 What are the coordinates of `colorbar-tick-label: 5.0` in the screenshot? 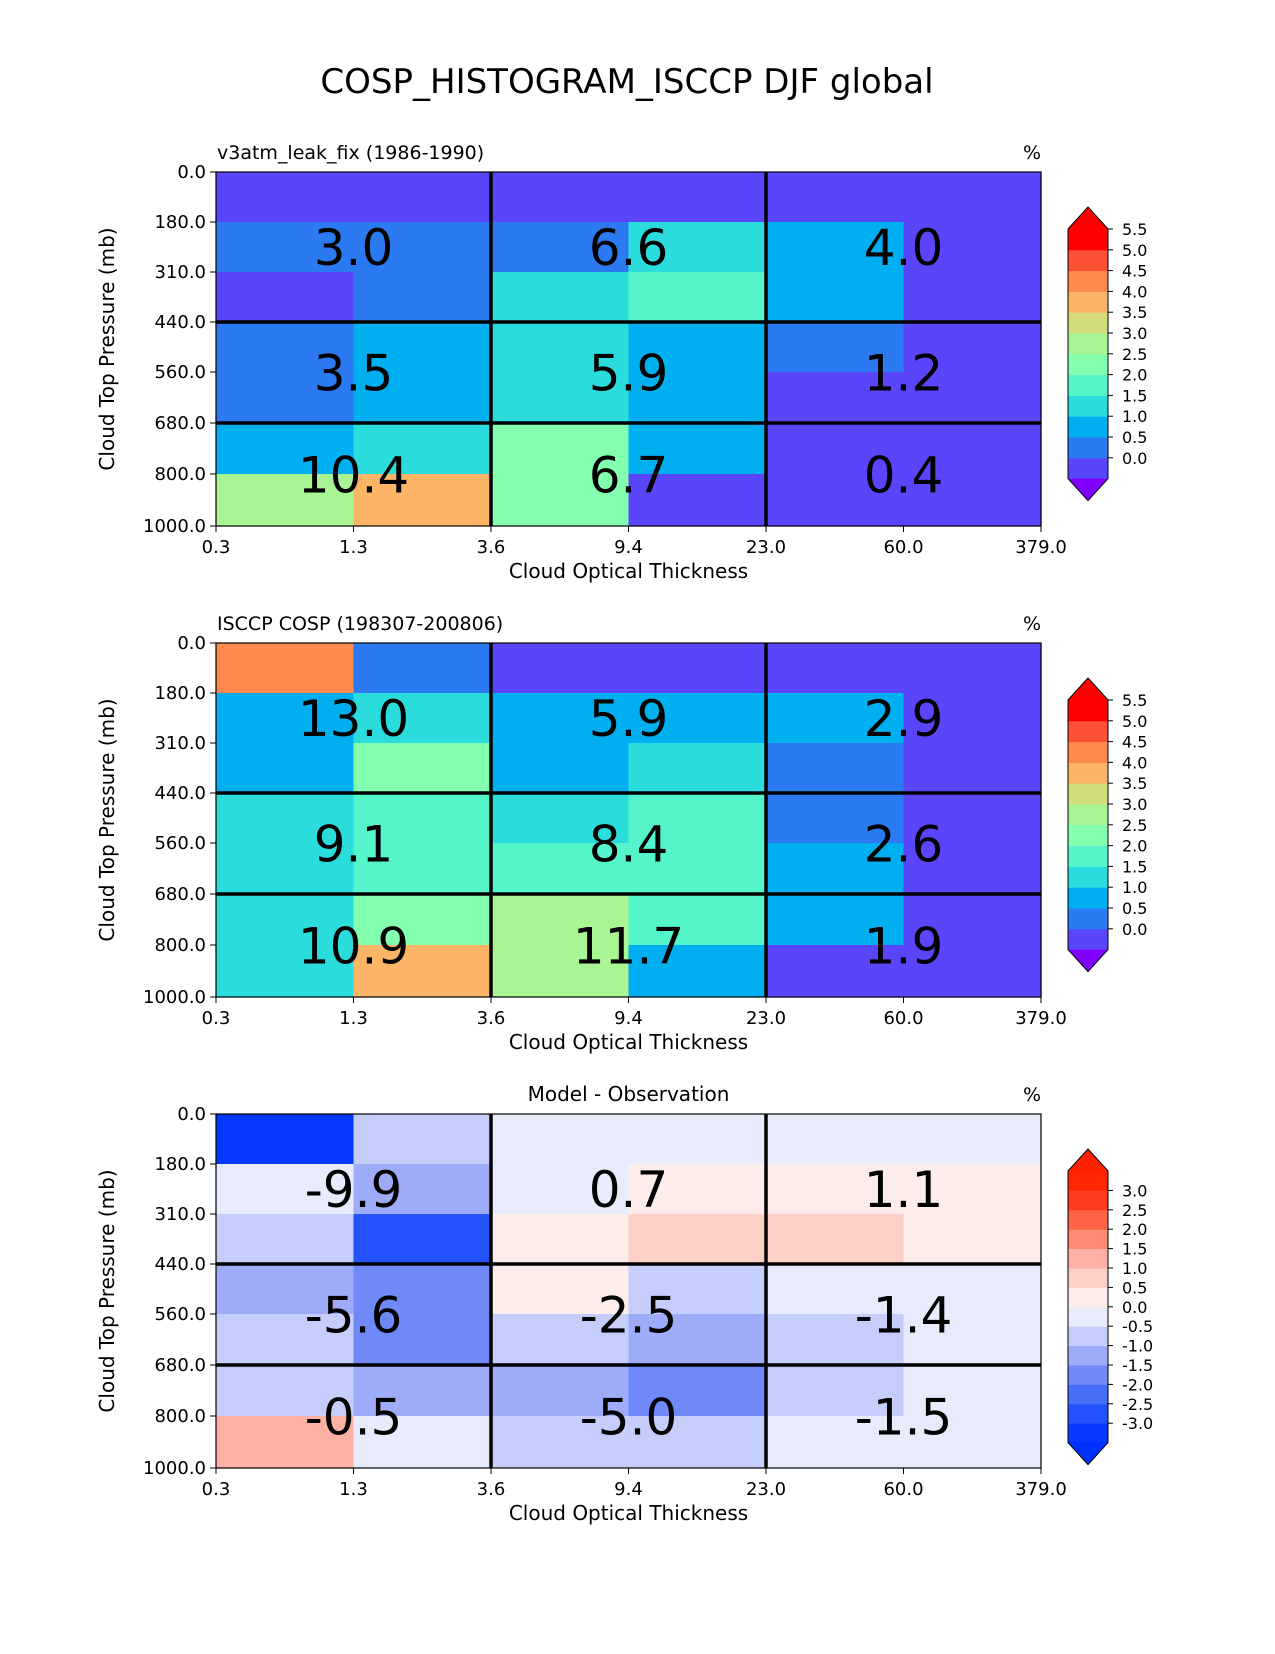 It's located at (1134, 721).